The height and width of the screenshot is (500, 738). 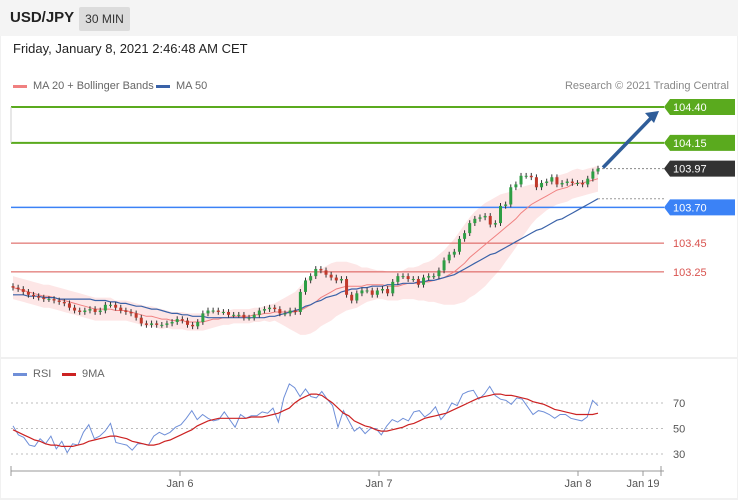 I want to click on legend-ma50-label: MA 50, so click(x=192, y=86).